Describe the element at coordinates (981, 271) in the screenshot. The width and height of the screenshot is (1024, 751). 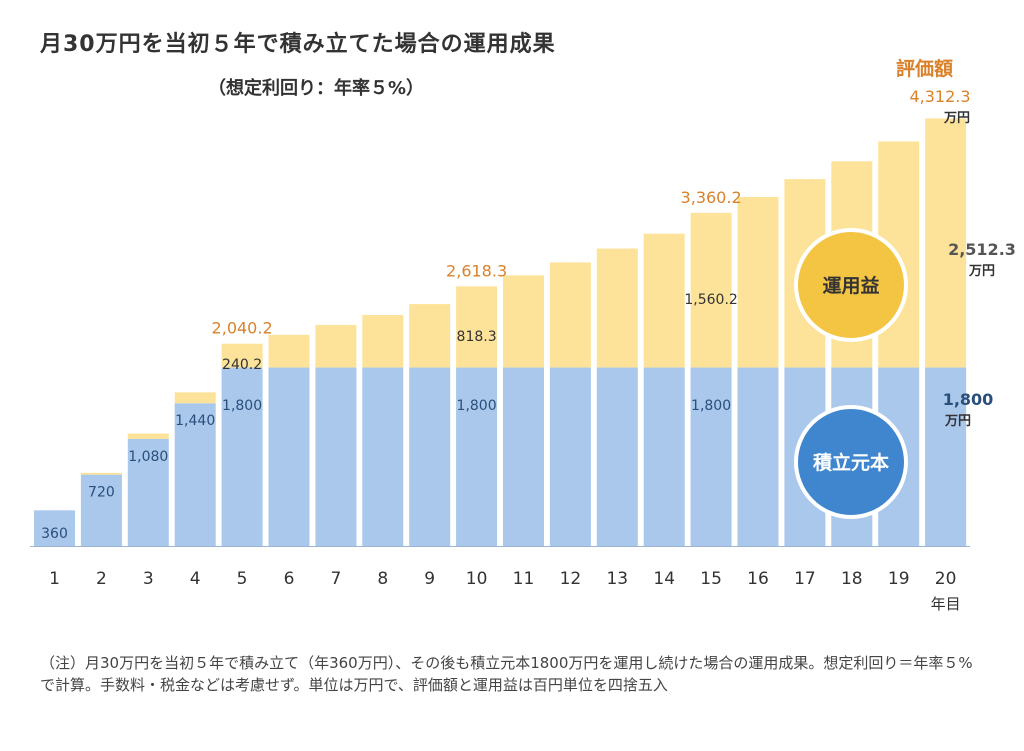
I see `final-gain-unit: 万円` at that location.